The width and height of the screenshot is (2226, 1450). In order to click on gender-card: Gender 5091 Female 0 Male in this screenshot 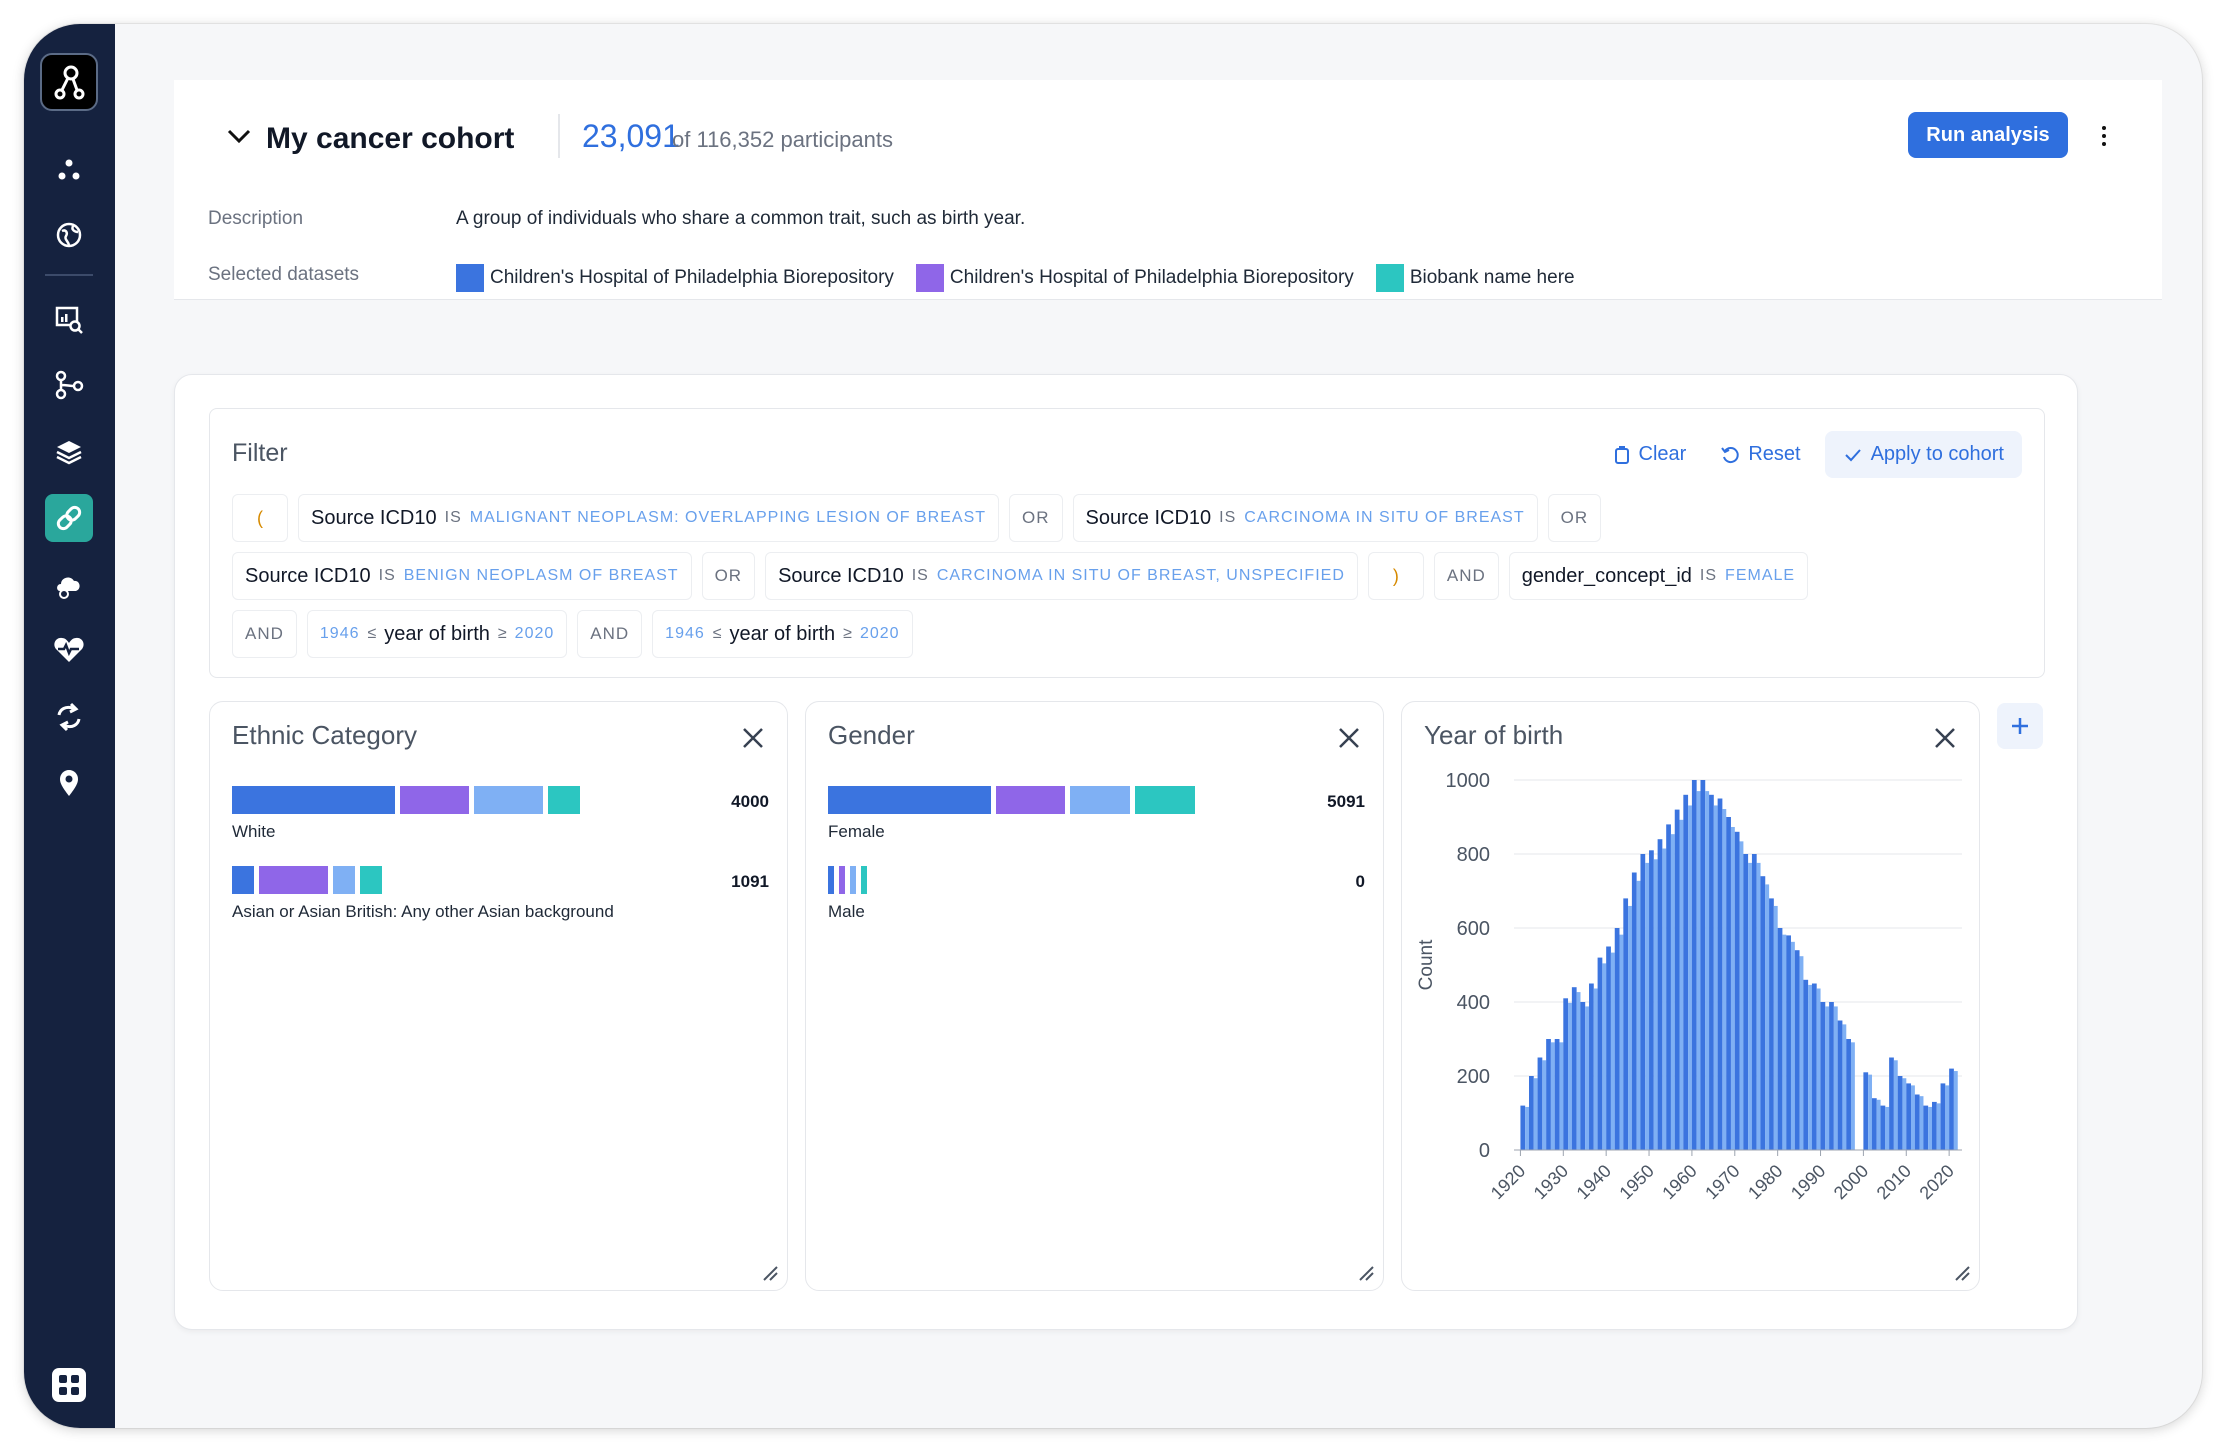, I will do `click(1094, 996)`.